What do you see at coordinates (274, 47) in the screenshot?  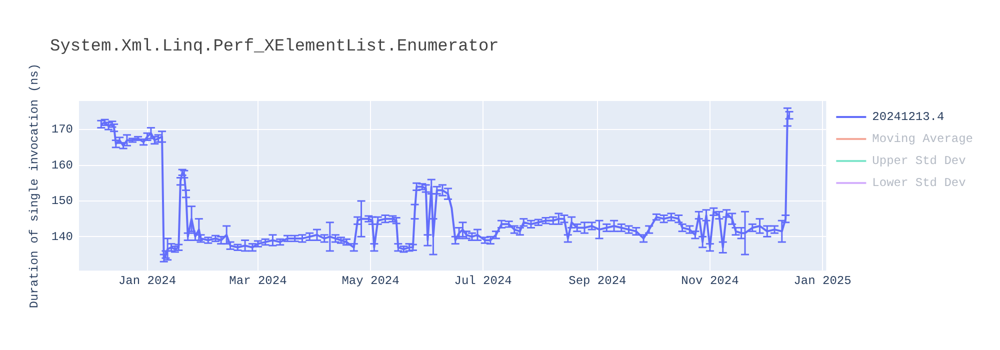 I see `chart-title: System.Xml.Linq.Perf_XElementList.Enumerator` at bounding box center [274, 47].